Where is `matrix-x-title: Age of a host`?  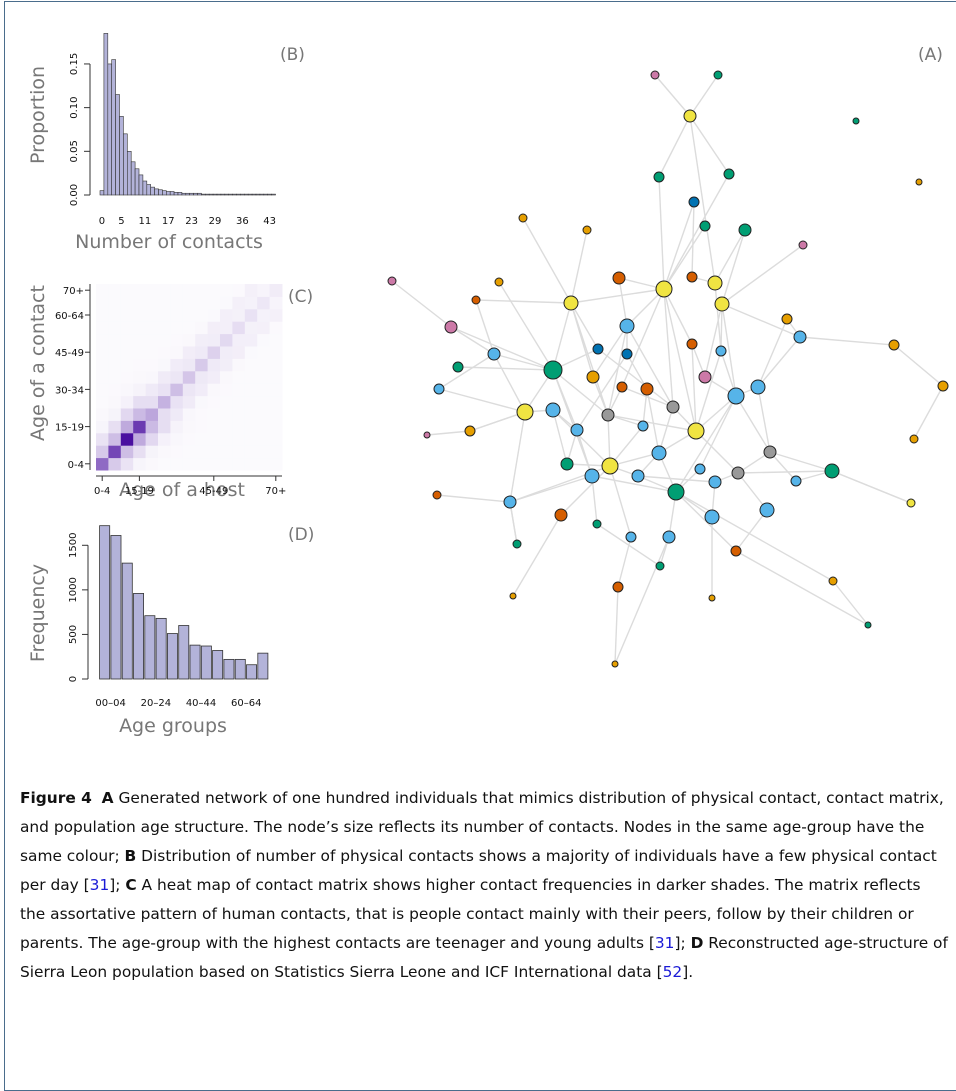
matrix-x-title: Age of a host is located at coordinates (182, 490).